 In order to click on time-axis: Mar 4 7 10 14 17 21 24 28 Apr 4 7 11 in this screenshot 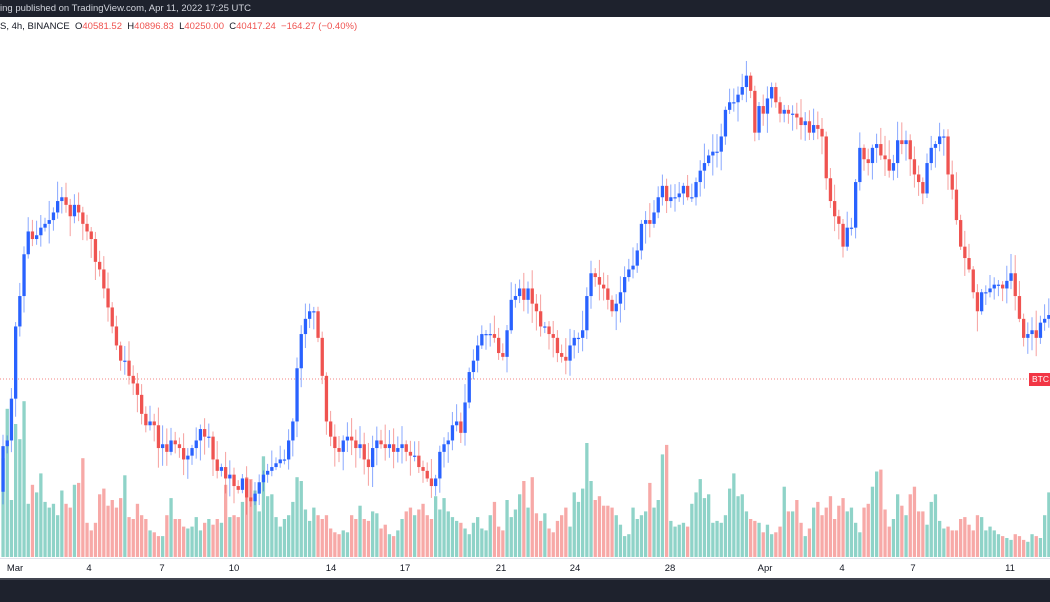, I will do `click(525, 568)`.